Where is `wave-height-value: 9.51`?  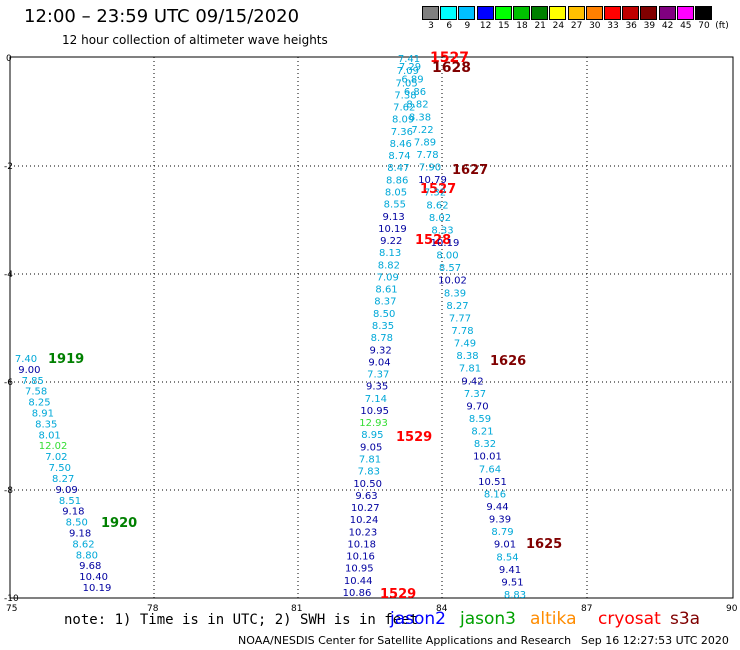
wave-height-value: 9.51 is located at coordinates (512, 582).